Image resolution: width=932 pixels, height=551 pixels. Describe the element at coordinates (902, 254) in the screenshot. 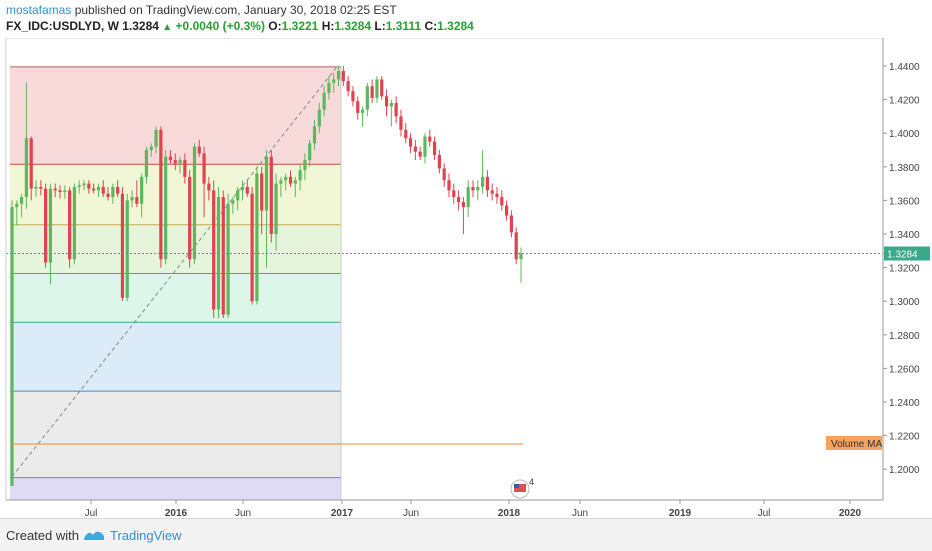

I see `current-price-tag-label: 1.3284` at that location.